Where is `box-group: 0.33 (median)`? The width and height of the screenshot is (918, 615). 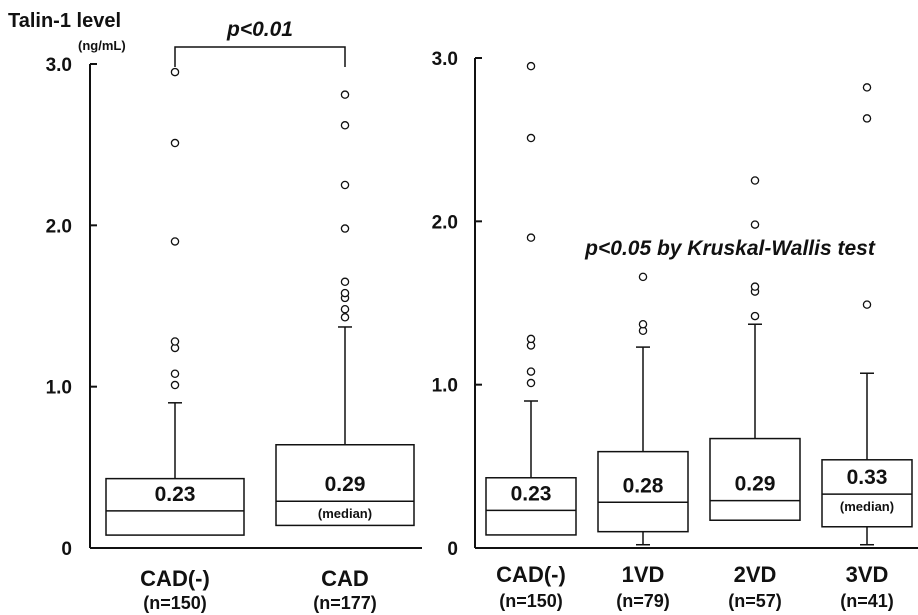 box-group: 0.33 (median) is located at coordinates (867, 314).